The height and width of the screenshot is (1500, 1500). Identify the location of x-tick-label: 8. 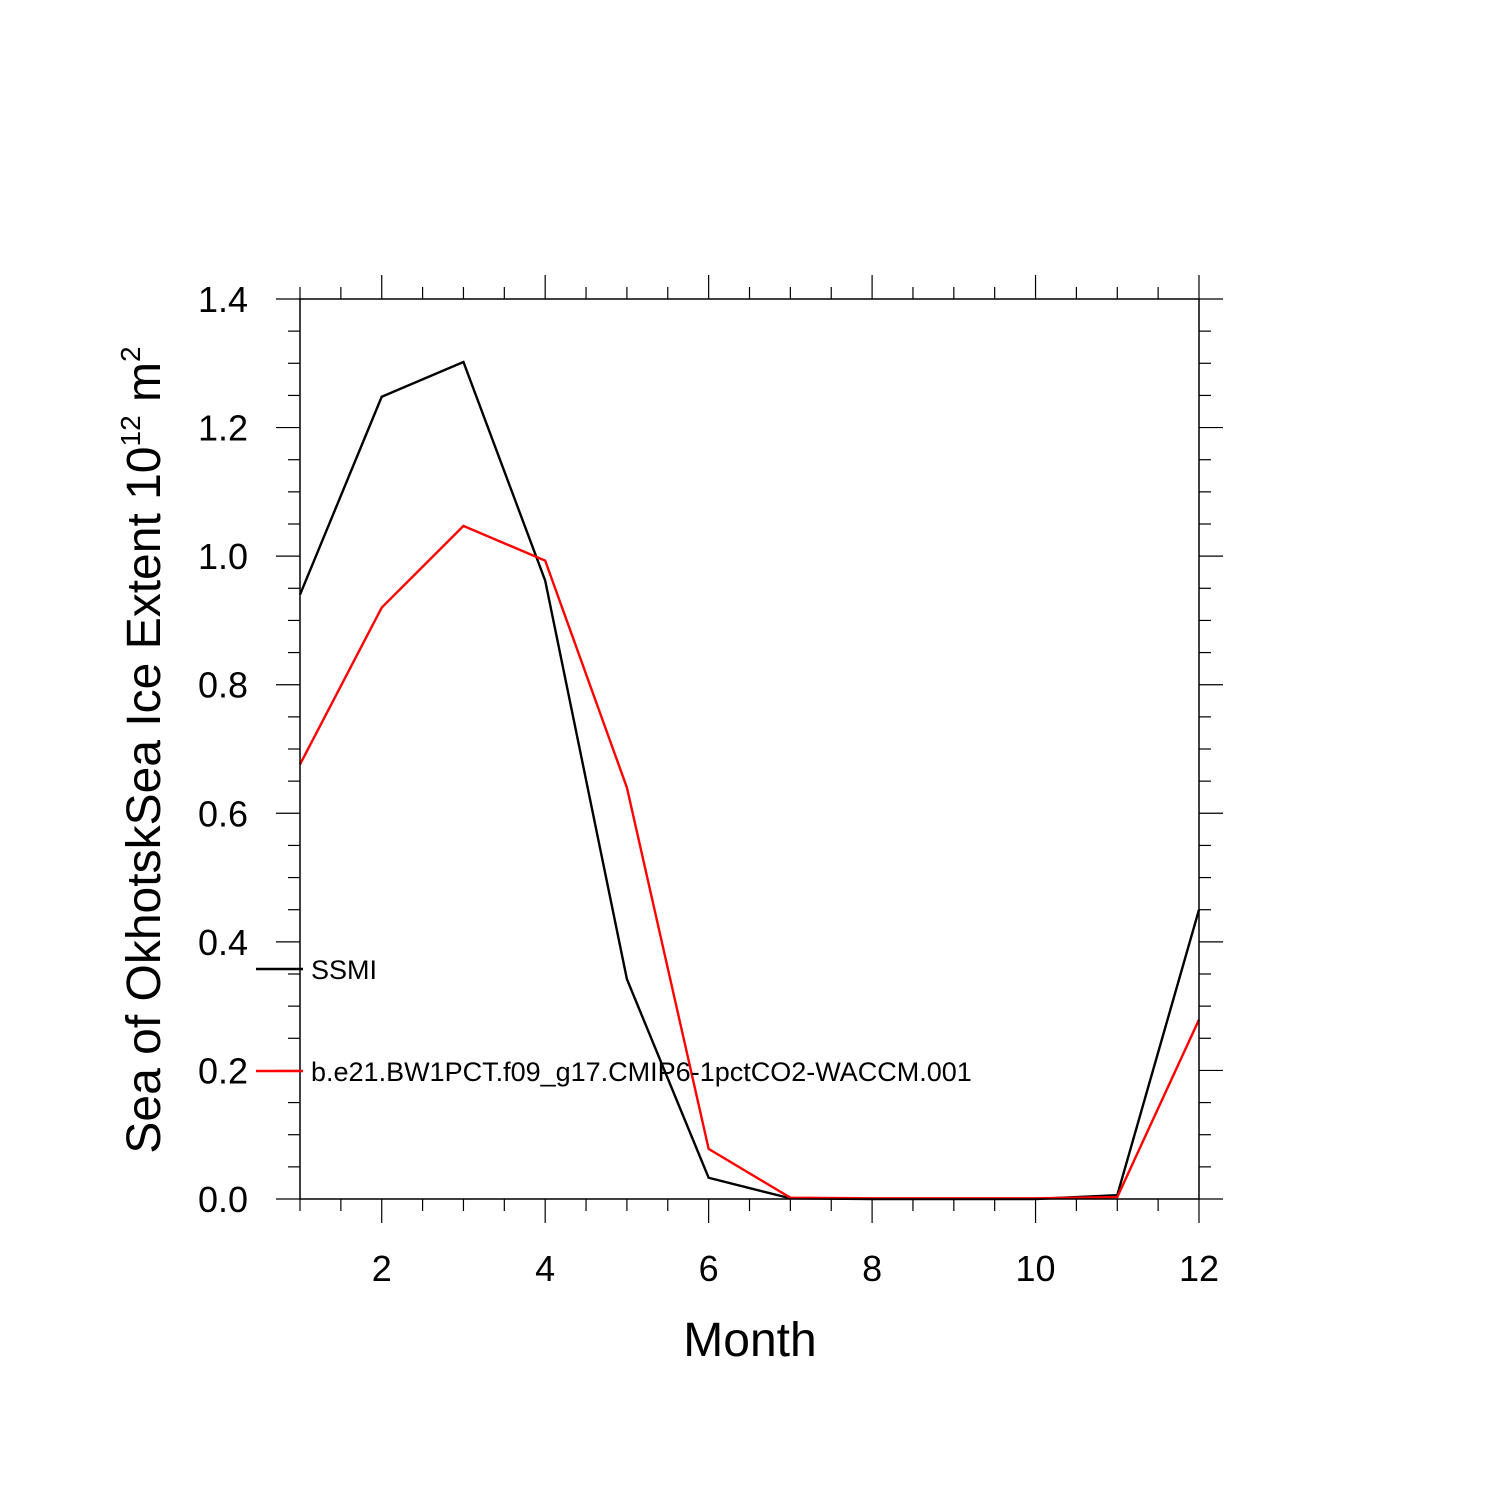
(872, 1268).